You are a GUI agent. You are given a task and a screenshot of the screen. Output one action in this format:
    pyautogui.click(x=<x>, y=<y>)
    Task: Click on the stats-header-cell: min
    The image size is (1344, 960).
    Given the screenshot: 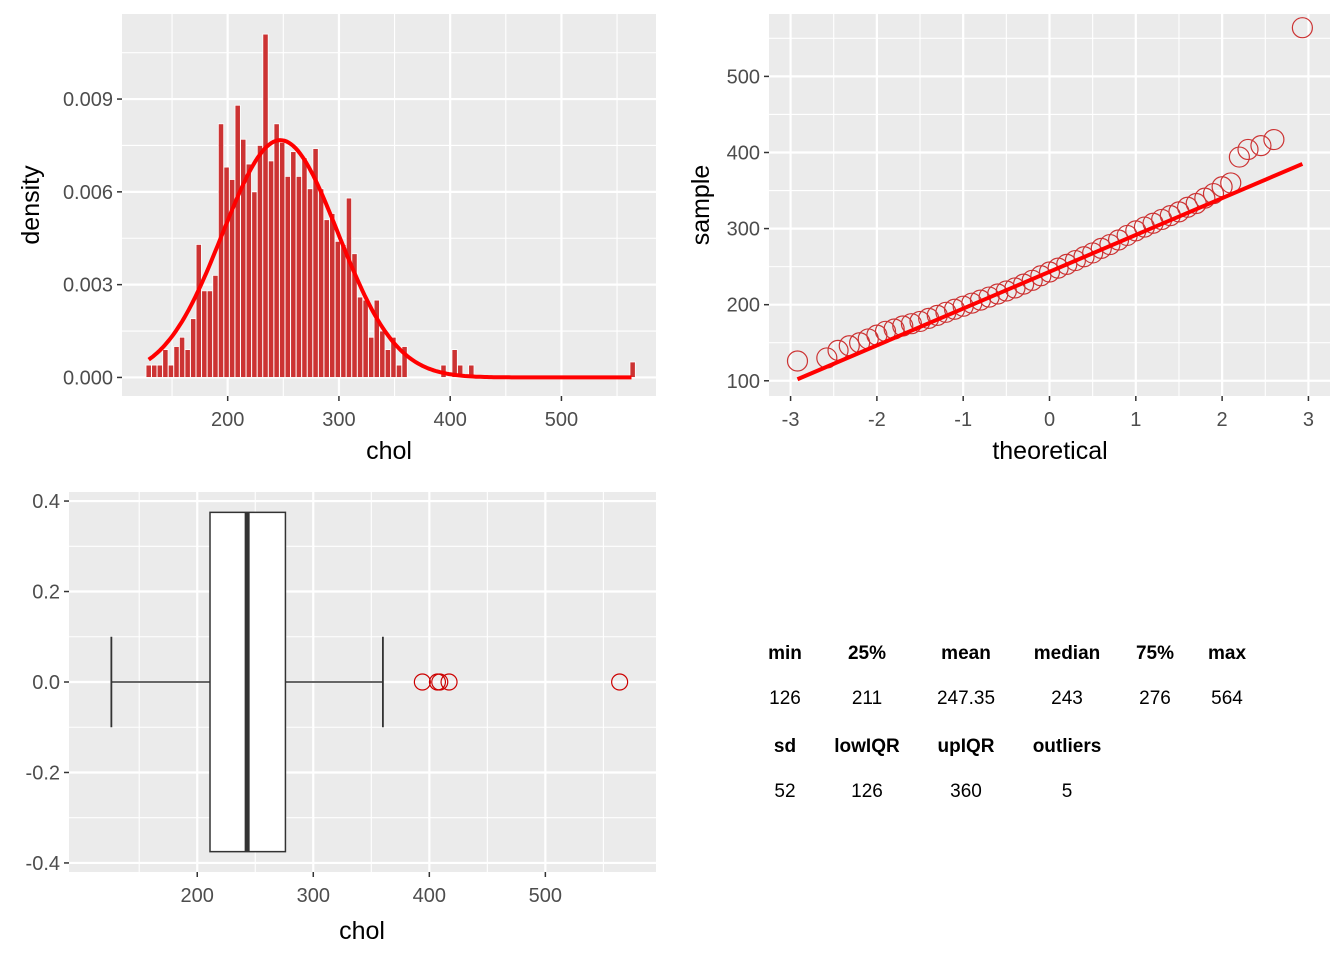 What is the action you would take?
    pyautogui.click(x=785, y=653)
    